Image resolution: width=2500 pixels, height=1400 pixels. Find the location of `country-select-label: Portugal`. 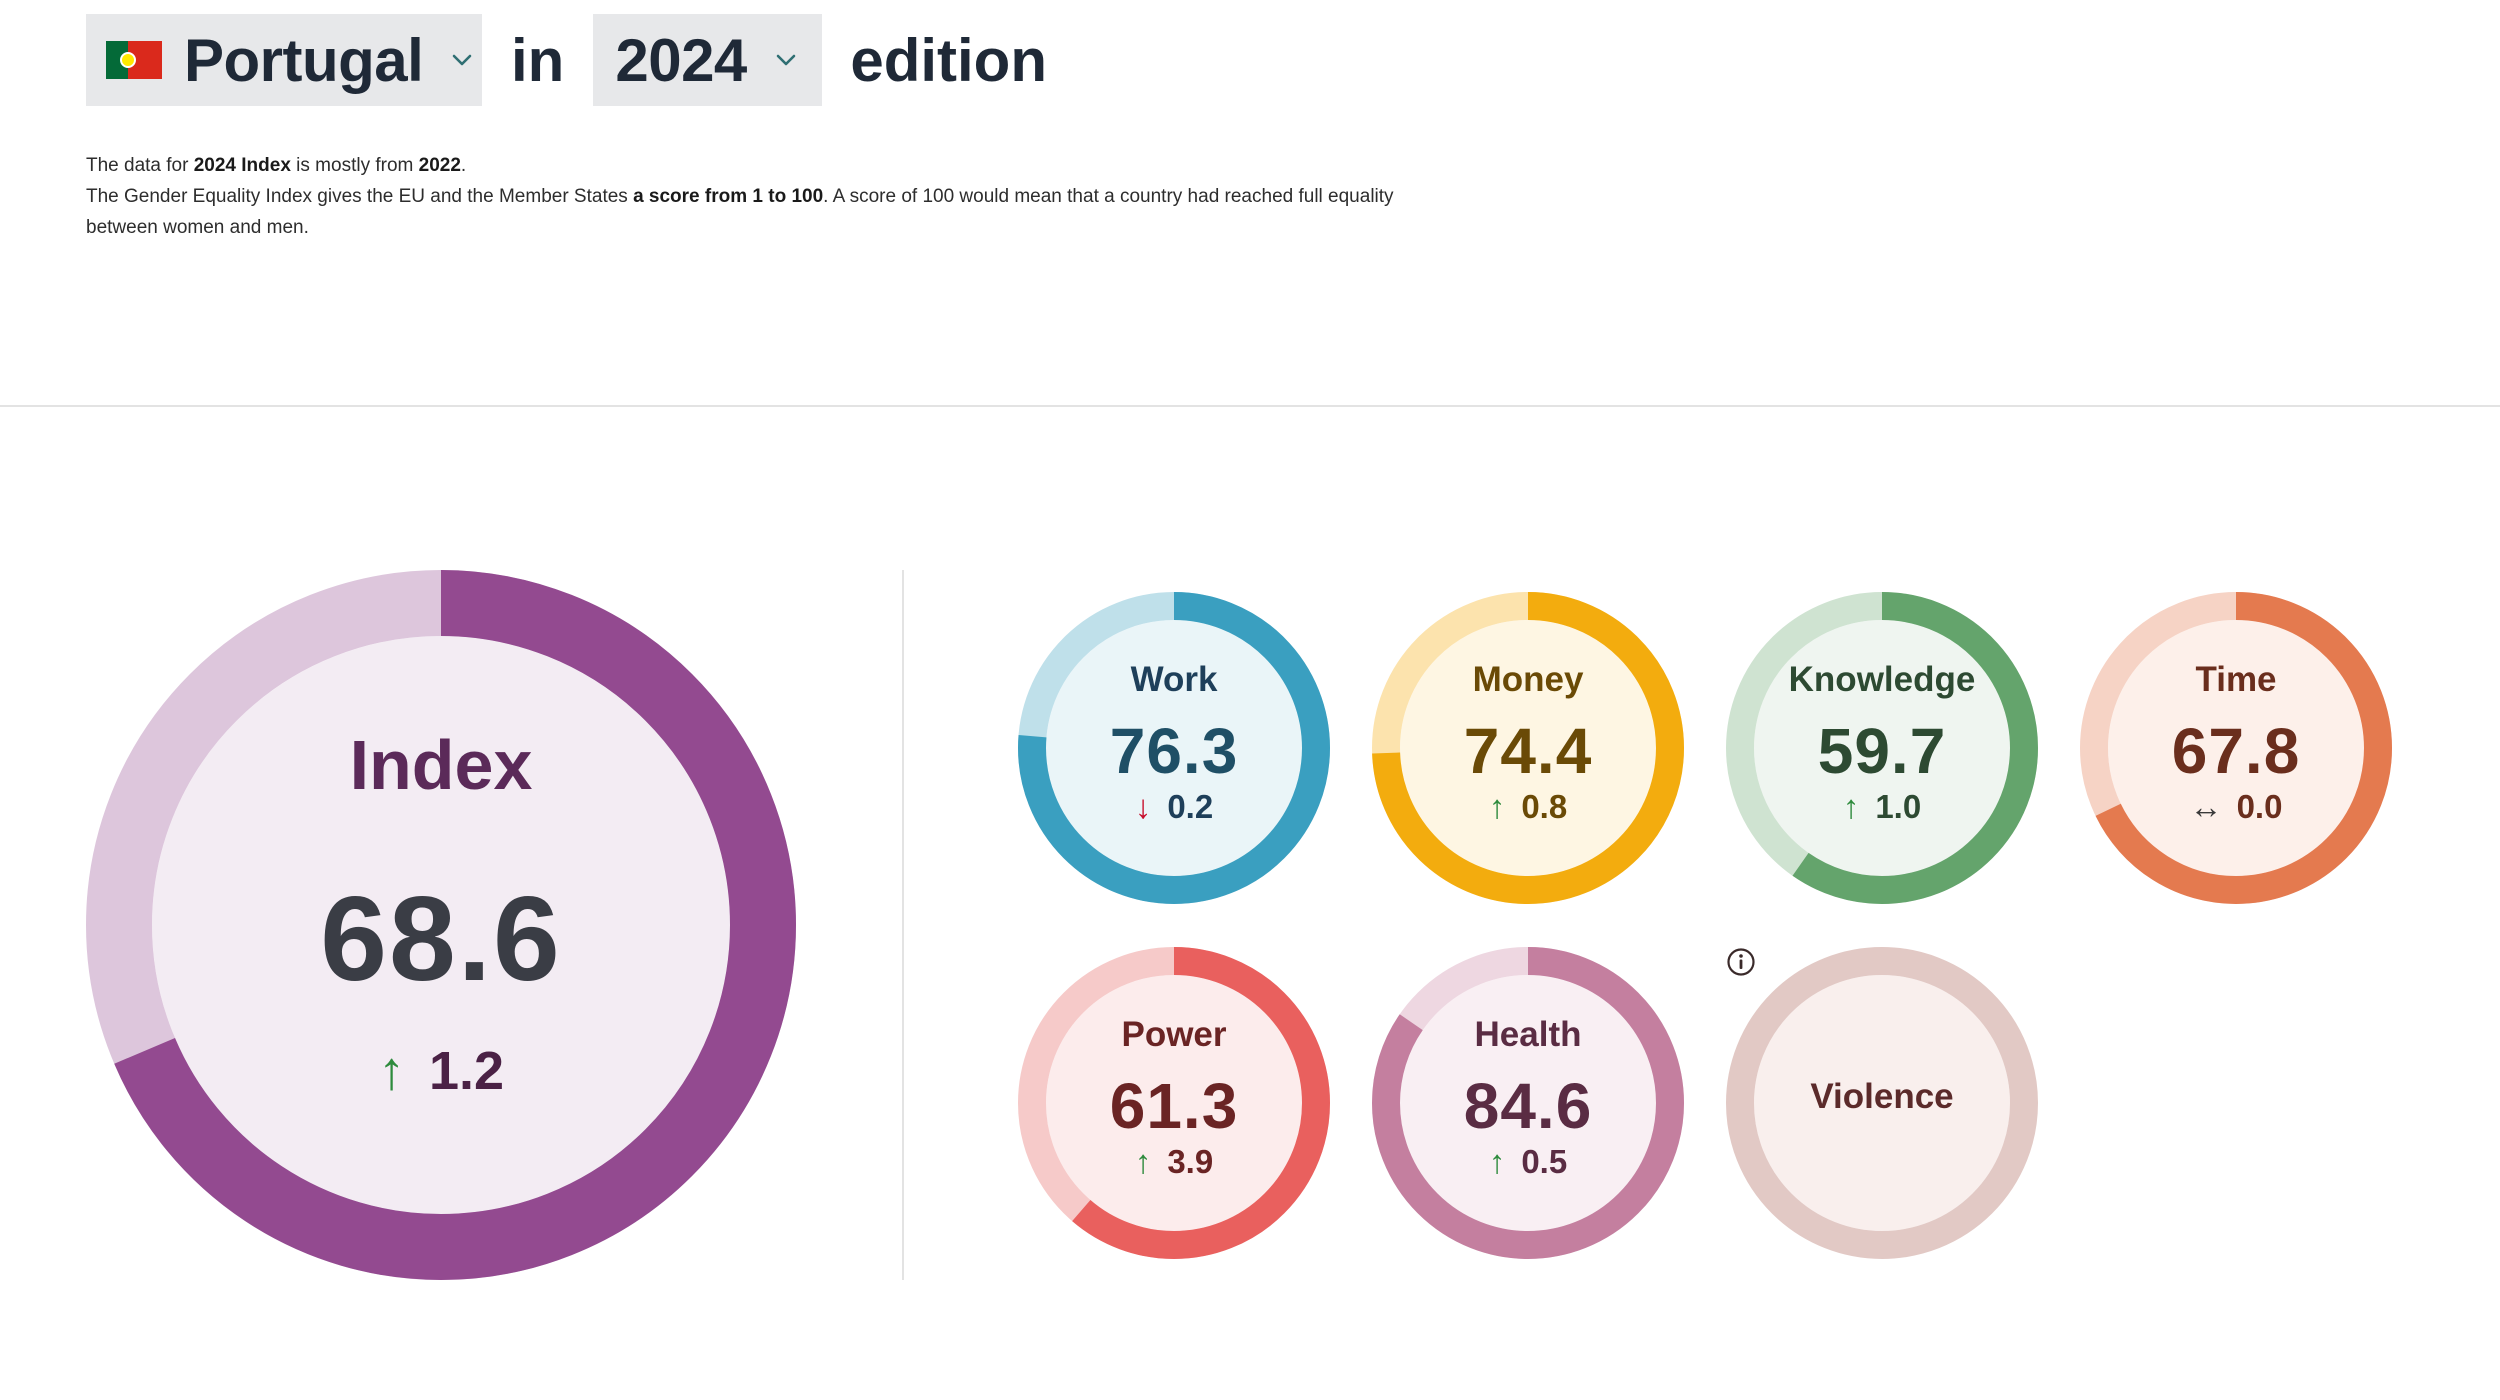

country-select-label: Portugal is located at coordinates (304, 60).